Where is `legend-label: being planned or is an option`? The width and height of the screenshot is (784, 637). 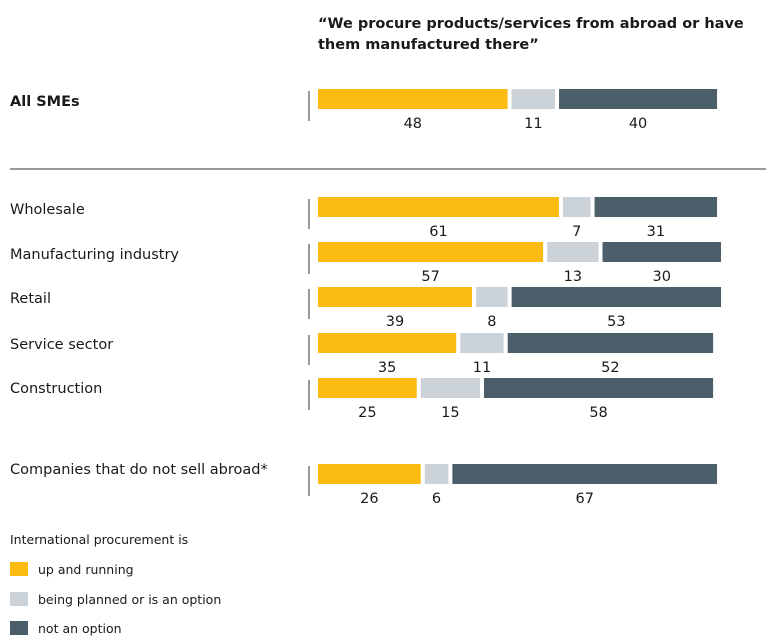
legend-label: being planned or is an option is located at coordinates (130, 599).